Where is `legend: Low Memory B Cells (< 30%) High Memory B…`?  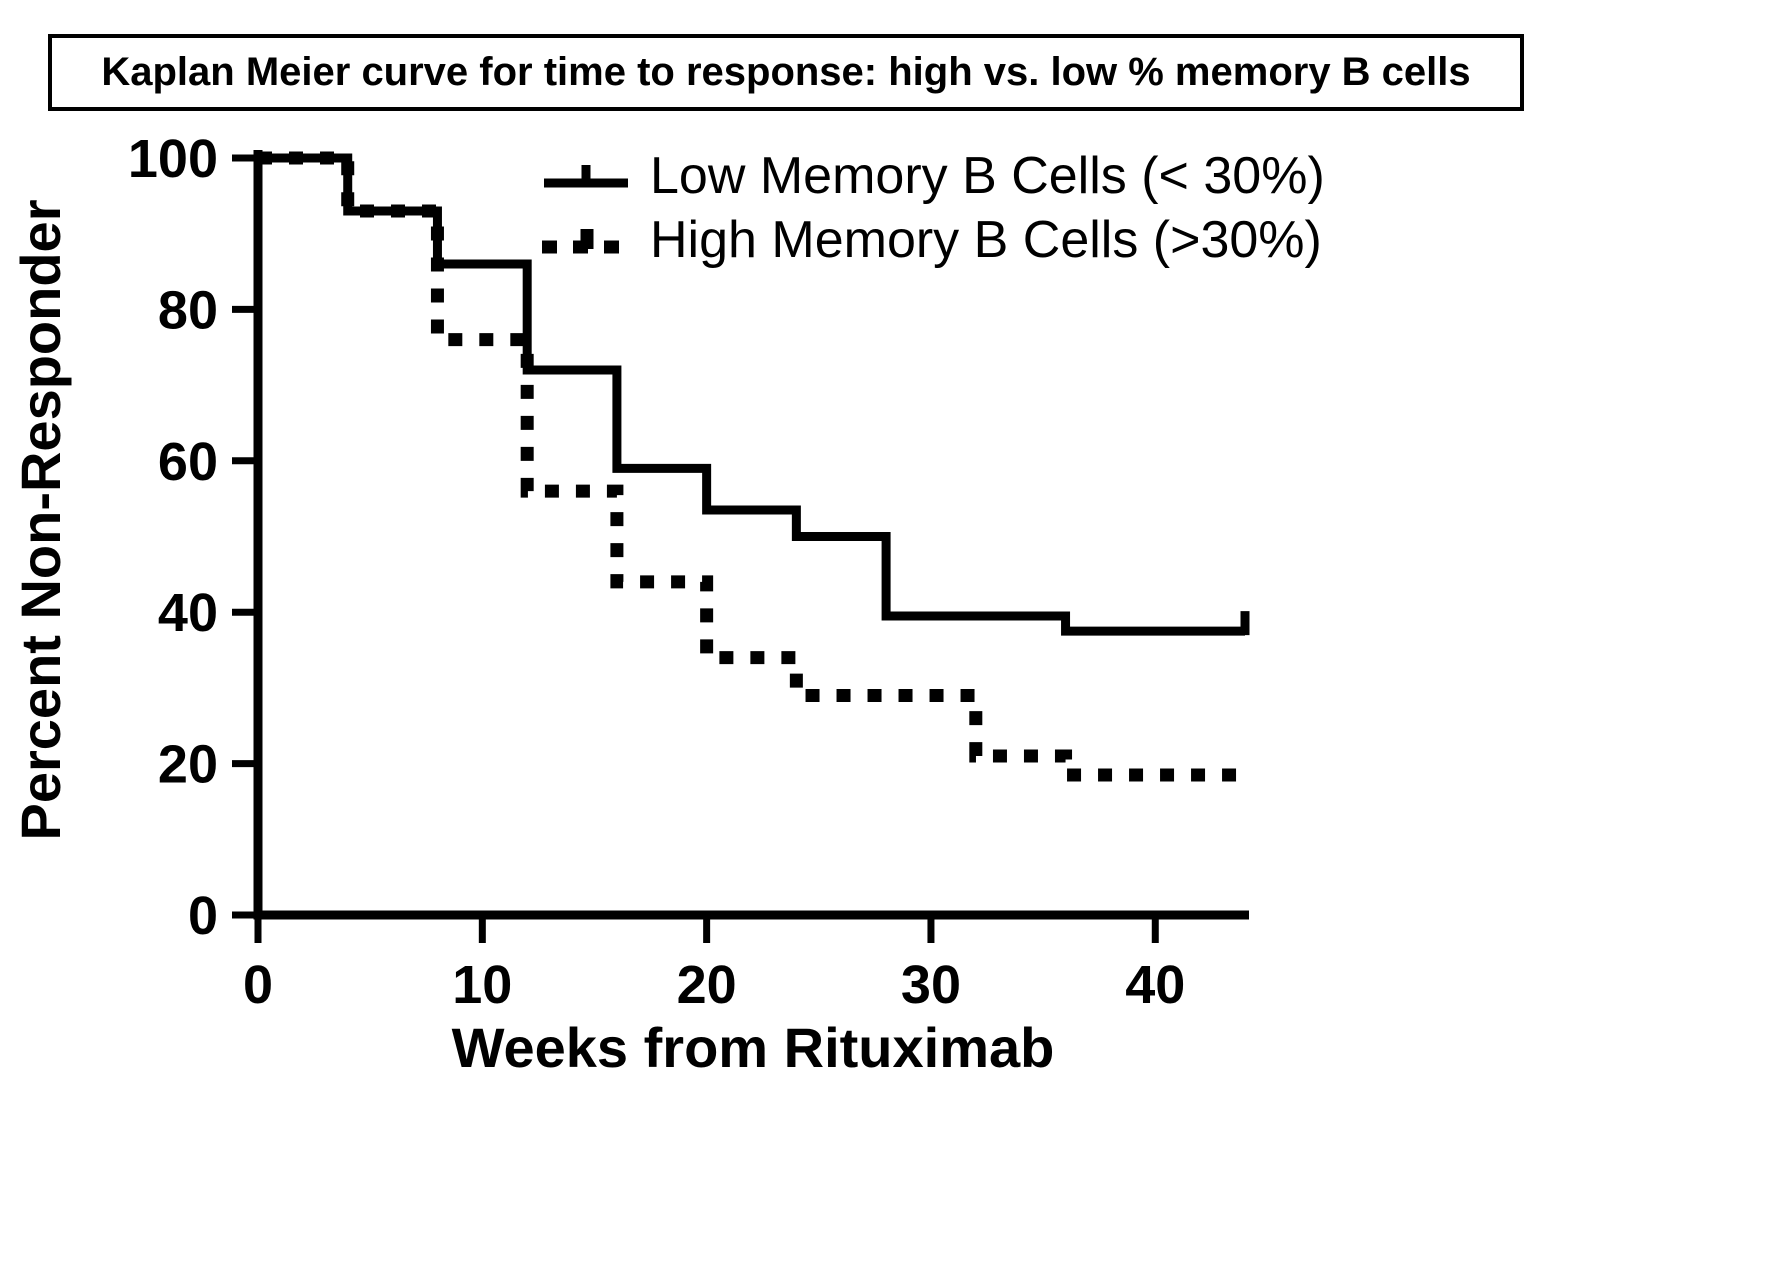
legend: Low Memory B Cells (< 30%) High Memory B… is located at coordinates (932, 208).